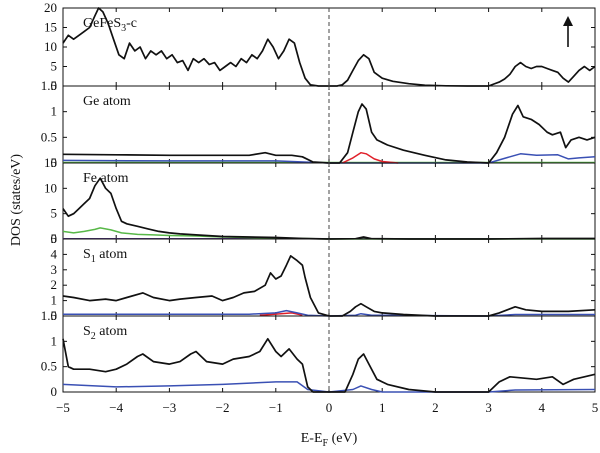  What do you see at coordinates (382, 407) in the screenshot?
I see `x-tick-label: 1` at bounding box center [382, 407].